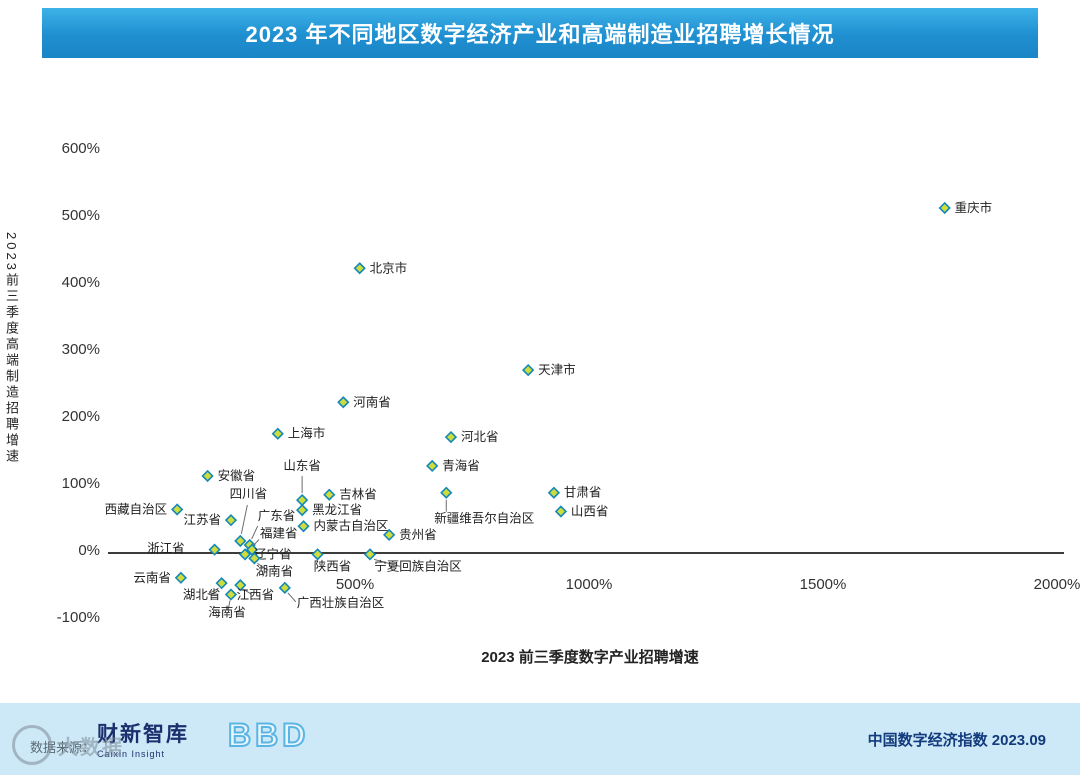 The width and height of the screenshot is (1080, 775). Describe the element at coordinates (333, 565) in the screenshot. I see `scatter-point-label: 陕西省` at that location.